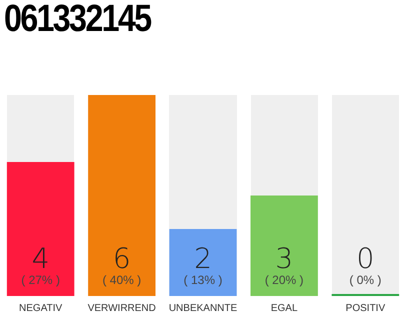 The width and height of the screenshot is (410, 320). What do you see at coordinates (203, 280) in the screenshot?
I see `annotation: ( 13% )` at bounding box center [203, 280].